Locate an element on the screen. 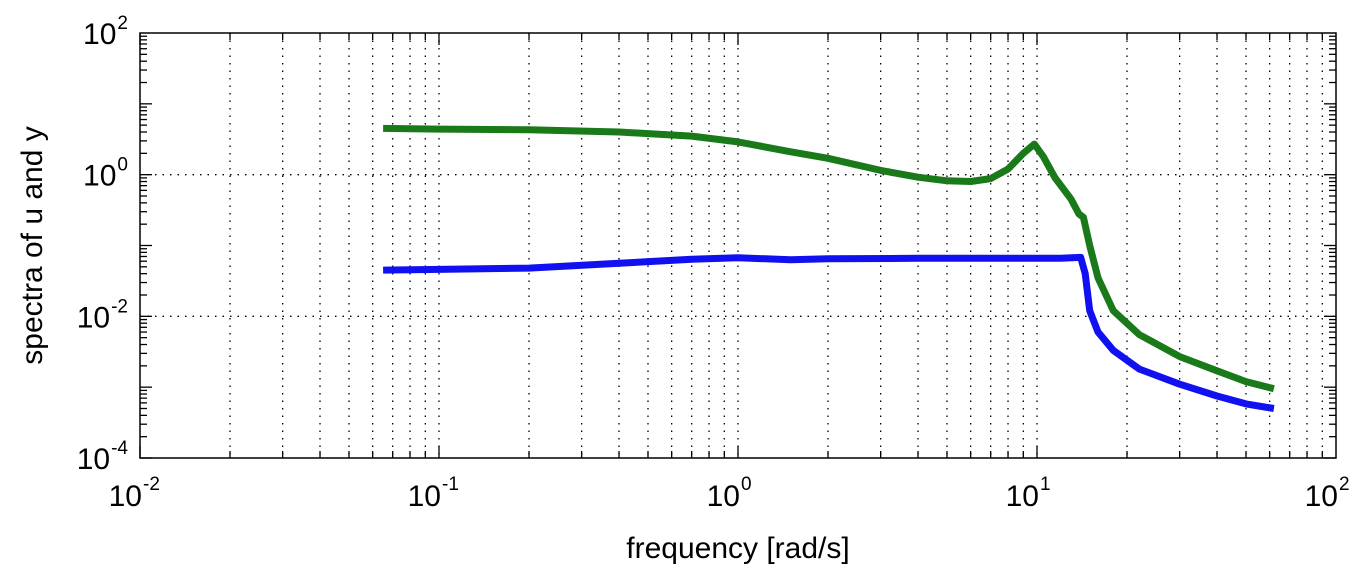  y-tick-exponent: -2 is located at coordinates (119, 306).